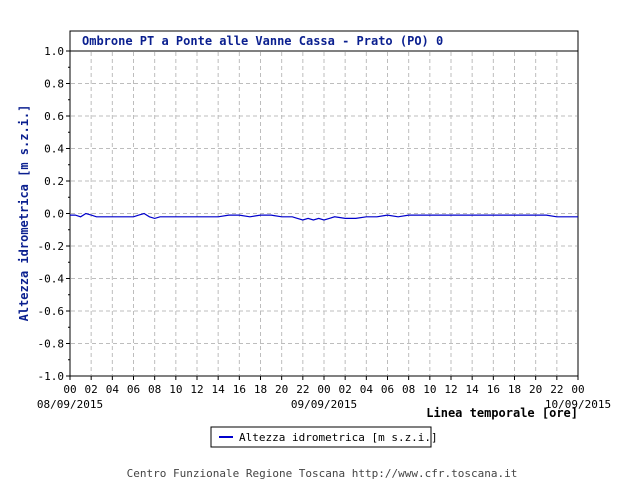  What do you see at coordinates (51, 376) in the screenshot?
I see `y-tick-label: -1.0` at bounding box center [51, 376].